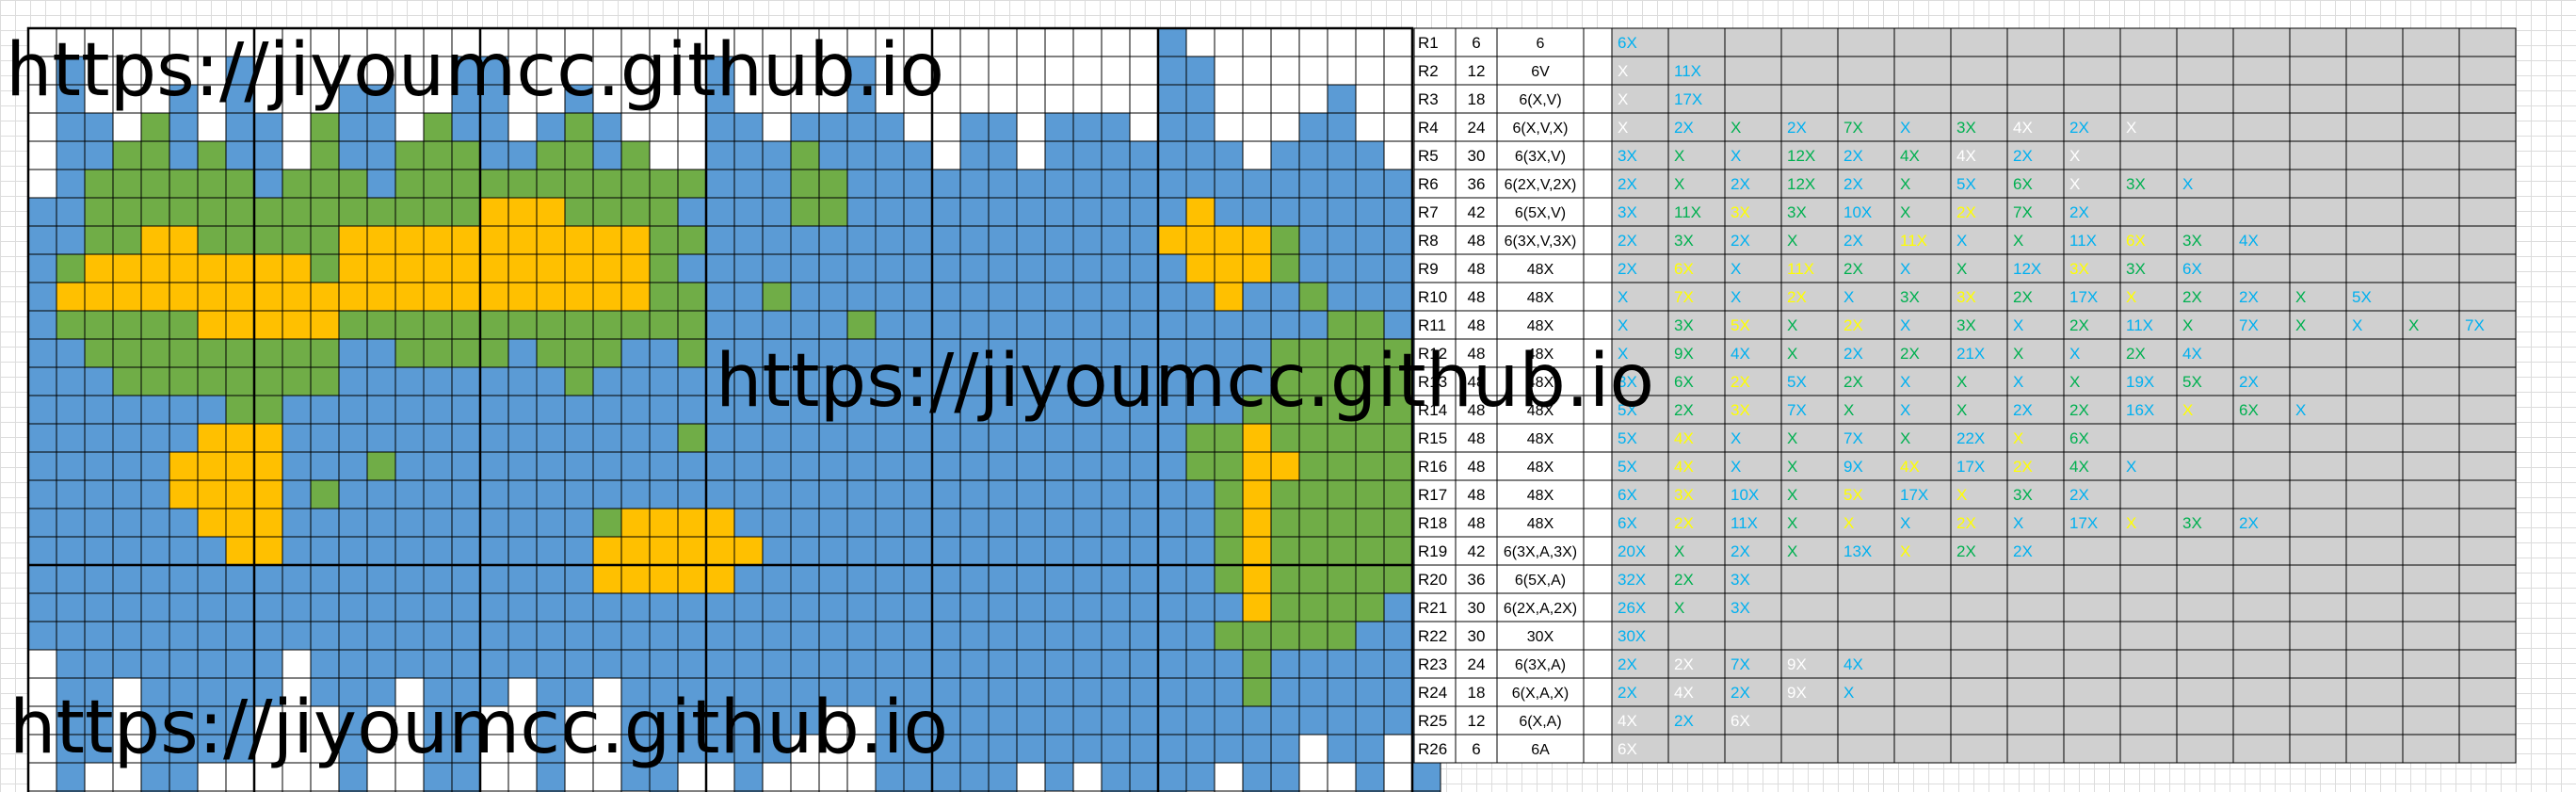 This screenshot has width=2576, height=792. Describe the element at coordinates (1684, 382) in the screenshot. I see `color-step: 6X` at that location.